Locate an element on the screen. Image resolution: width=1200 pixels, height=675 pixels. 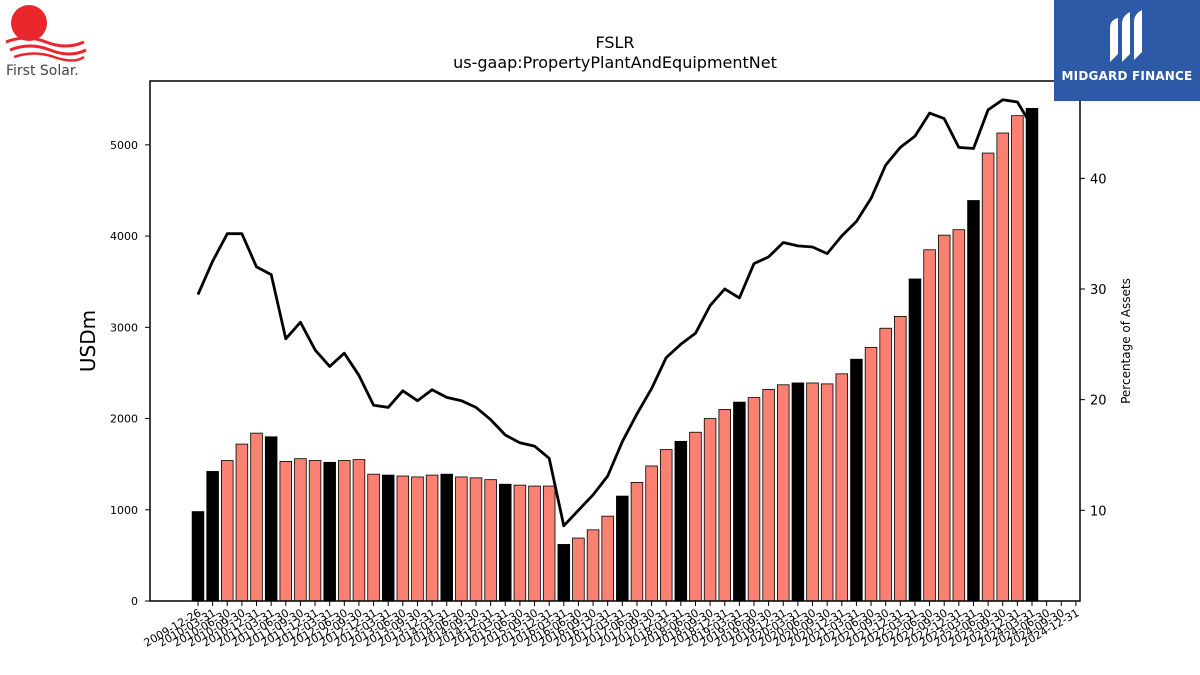
y-tick-label: 3000 is located at coordinates (124, 327).